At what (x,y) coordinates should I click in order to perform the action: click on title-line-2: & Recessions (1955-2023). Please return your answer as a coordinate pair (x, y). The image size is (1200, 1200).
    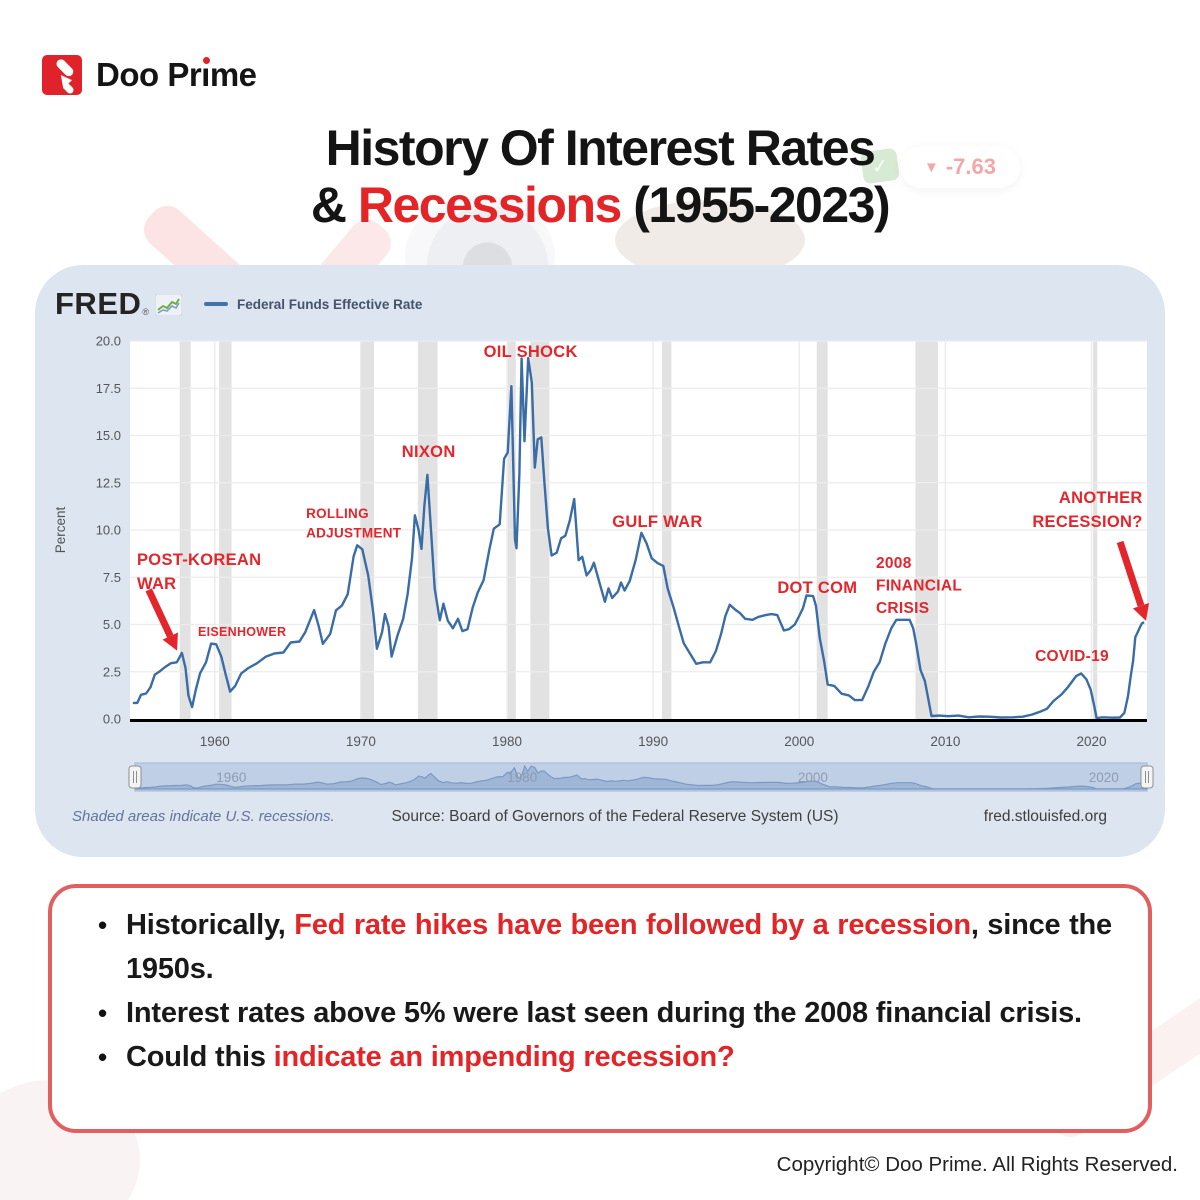
    Looking at the image, I should click on (600, 205).